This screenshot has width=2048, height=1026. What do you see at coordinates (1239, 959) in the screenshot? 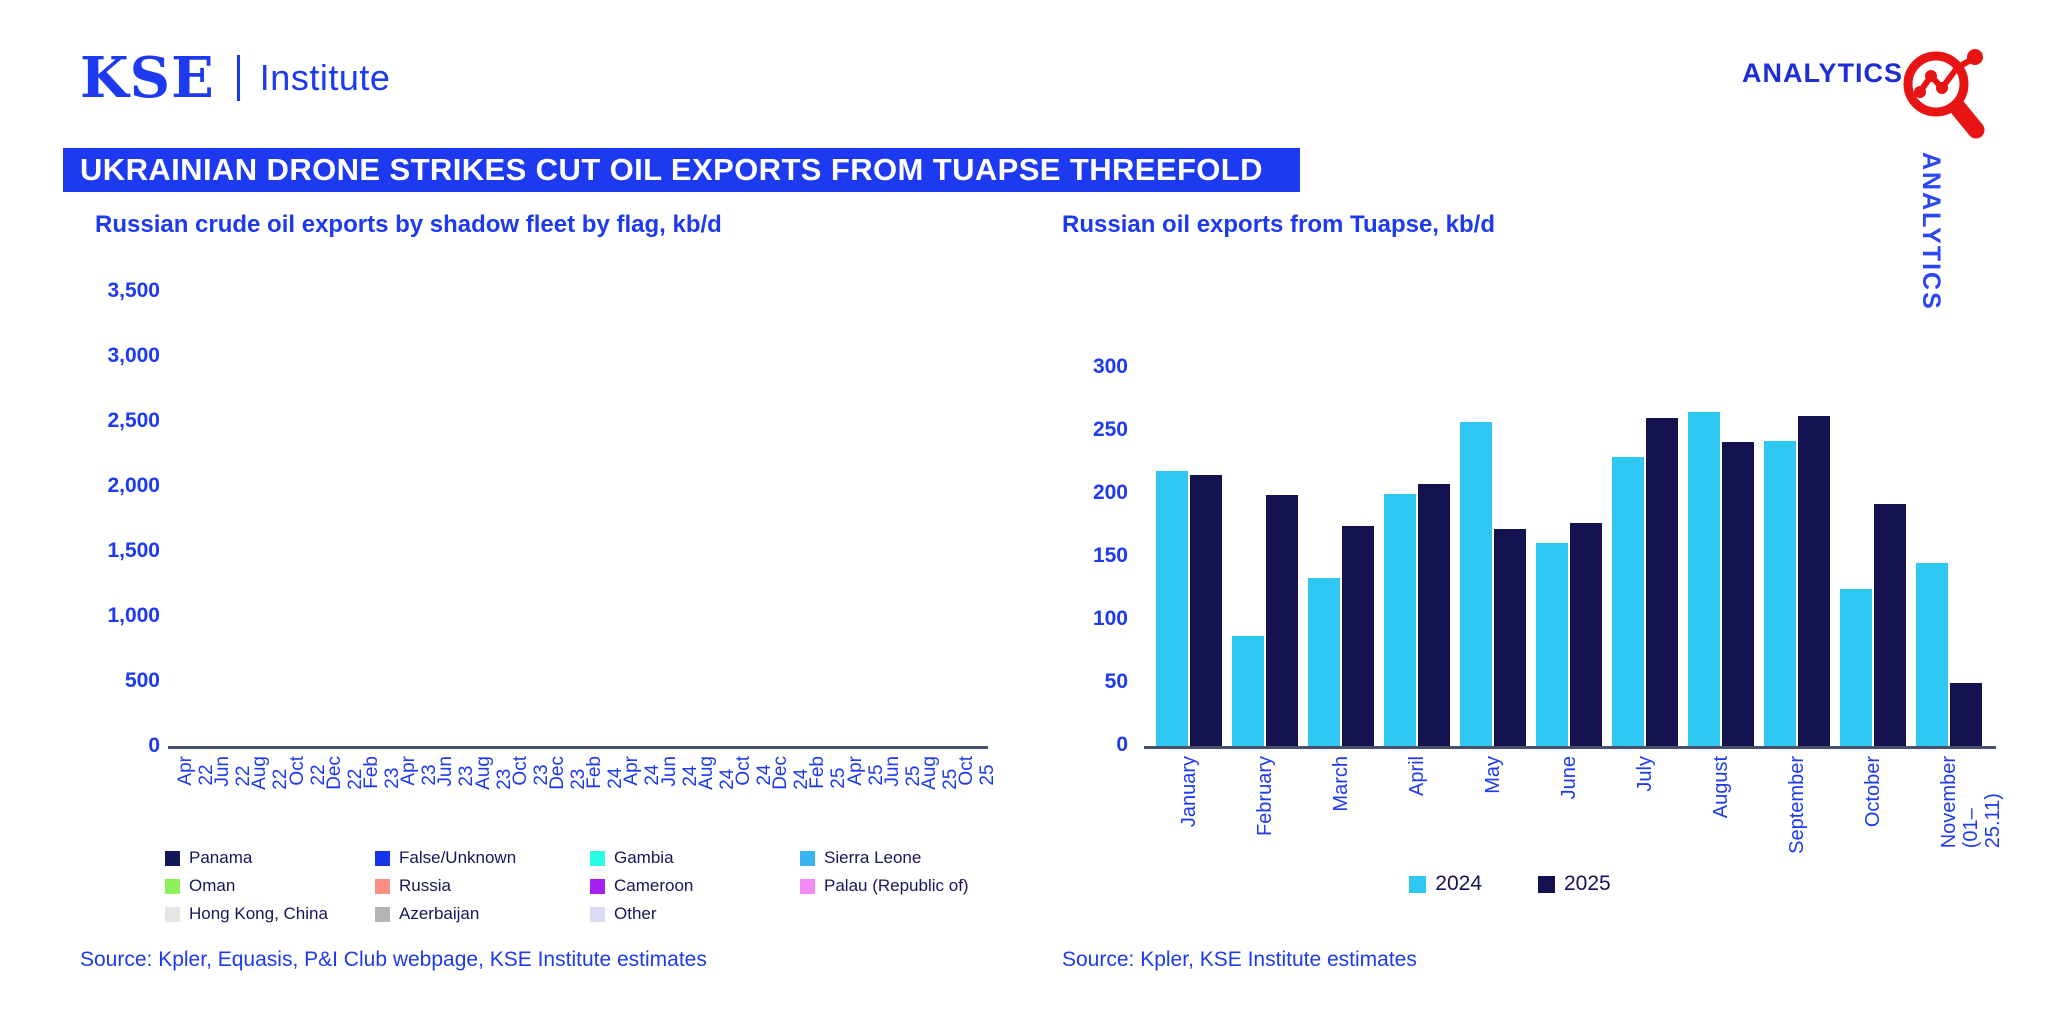
I see `right-chart-source: Source: Kpler, KSE Institute estimates` at bounding box center [1239, 959].